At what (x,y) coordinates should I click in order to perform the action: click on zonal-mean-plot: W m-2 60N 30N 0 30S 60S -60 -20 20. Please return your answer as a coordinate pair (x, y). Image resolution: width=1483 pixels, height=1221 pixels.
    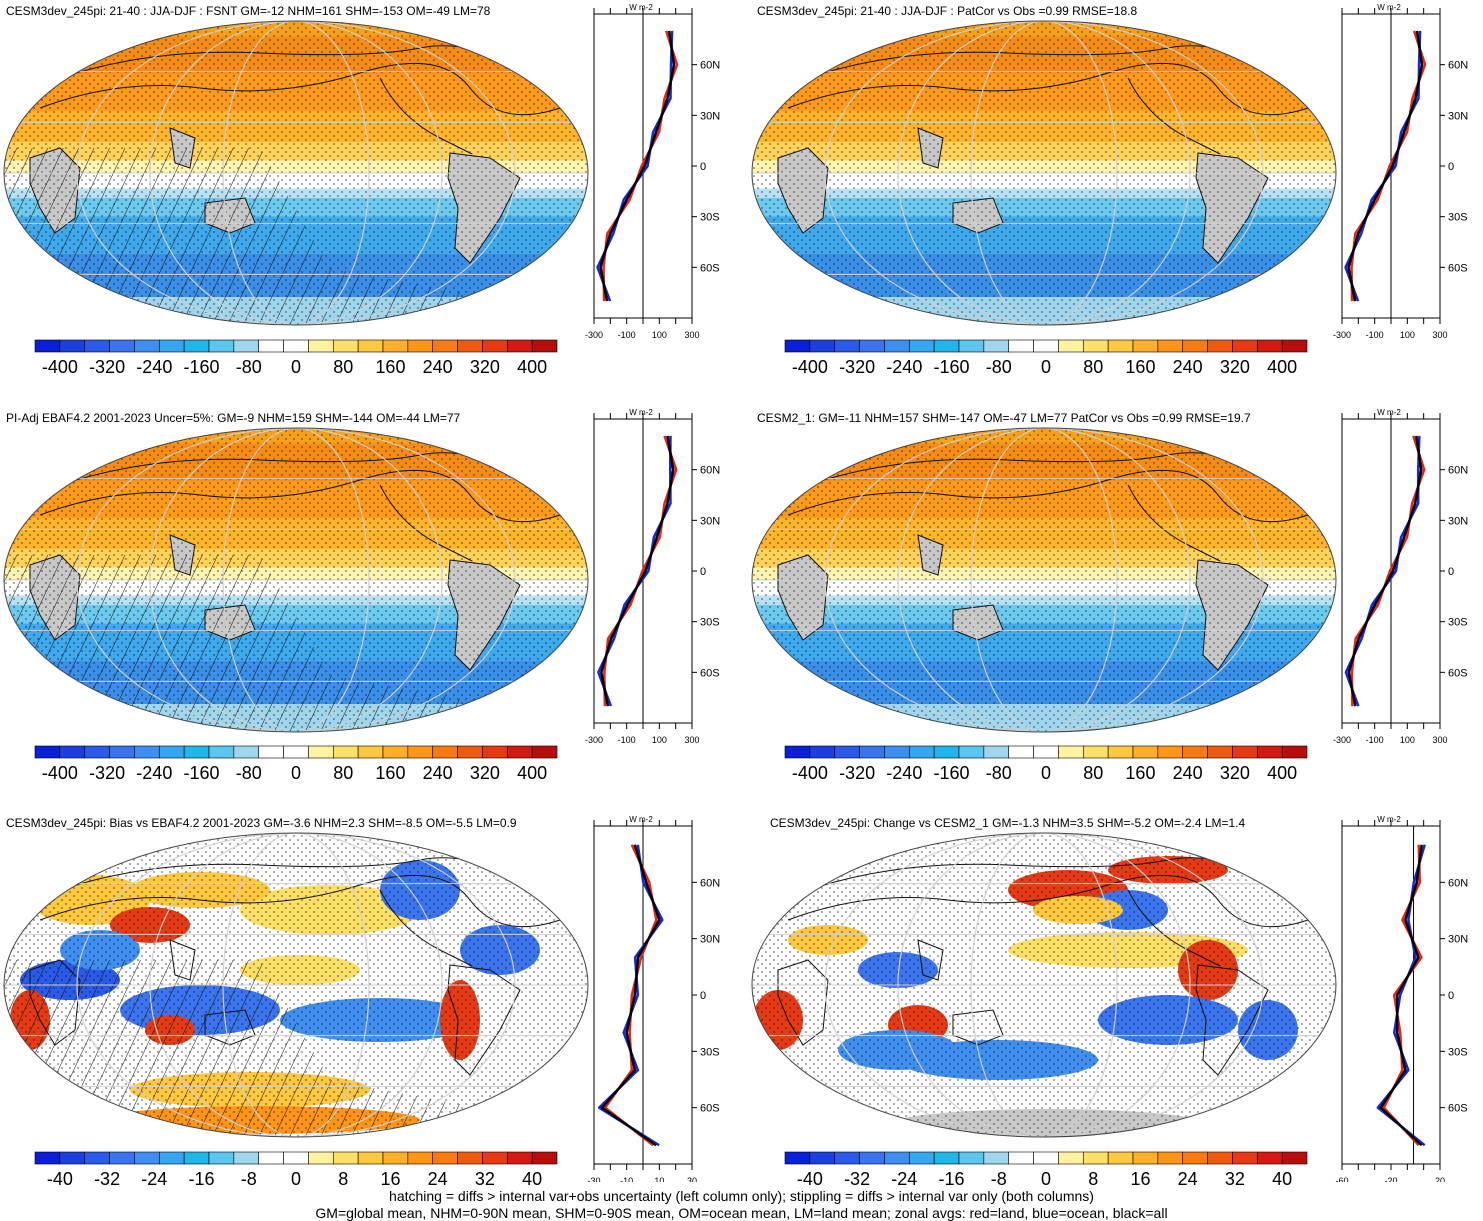
    Looking at the image, I should click on (1401, 998).